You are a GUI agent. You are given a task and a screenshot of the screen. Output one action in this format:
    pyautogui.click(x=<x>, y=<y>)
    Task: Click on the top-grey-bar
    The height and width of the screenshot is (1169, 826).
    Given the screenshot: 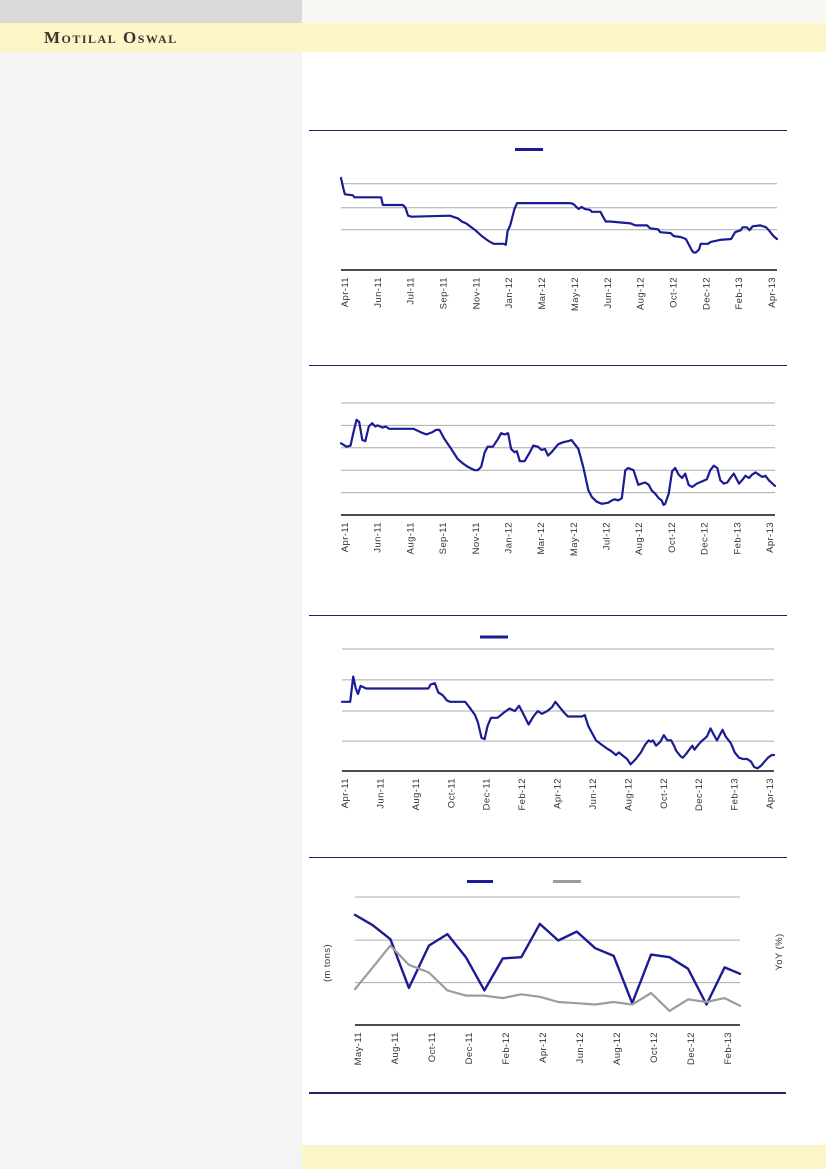 What is the action you would take?
    pyautogui.click(x=151, y=11)
    